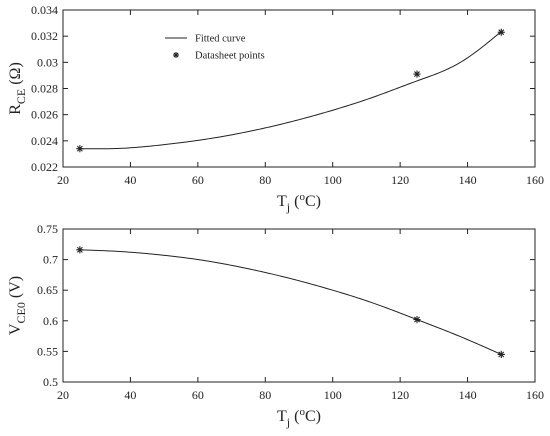  Describe the element at coordinates (44, 10) in the screenshot. I see `y-tick-label: 0.034` at that location.